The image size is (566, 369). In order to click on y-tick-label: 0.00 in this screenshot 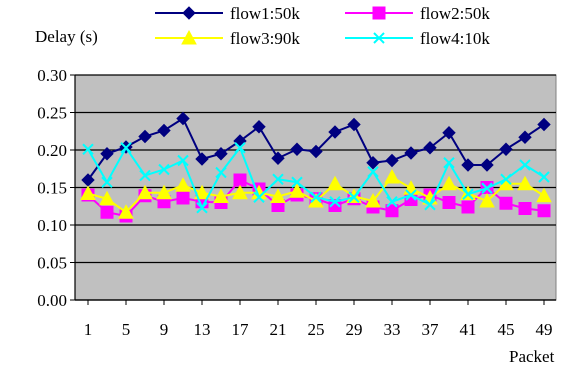, I will do `click(52, 300)`.